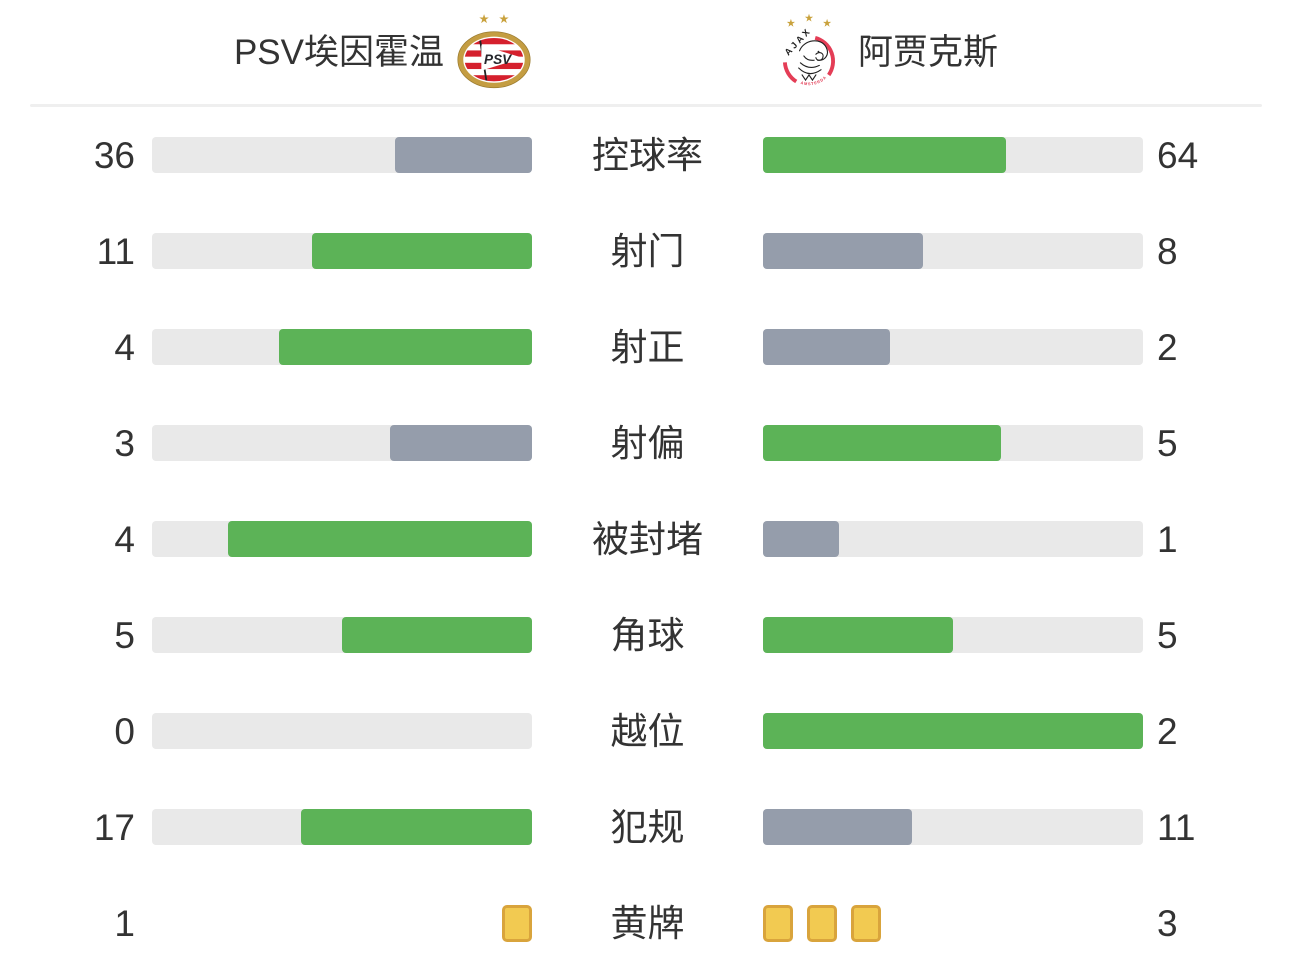 The image size is (1290, 976). I want to click on away-value: 3, so click(1167, 923).